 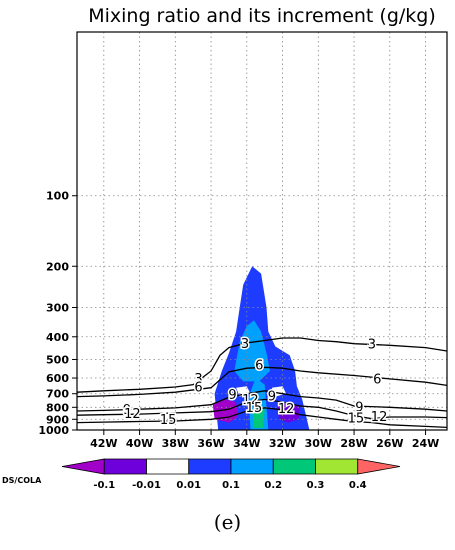 What do you see at coordinates (262, 16) in the screenshot?
I see `chart-title: Mixing ratio and its increment (g/kg)` at bounding box center [262, 16].